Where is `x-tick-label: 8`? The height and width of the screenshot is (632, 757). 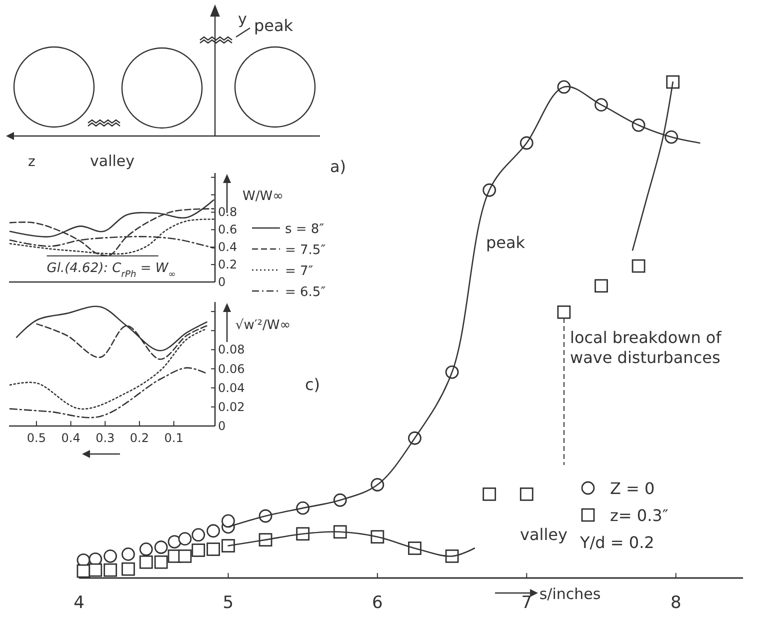 x-tick-label: 8 is located at coordinates (676, 603).